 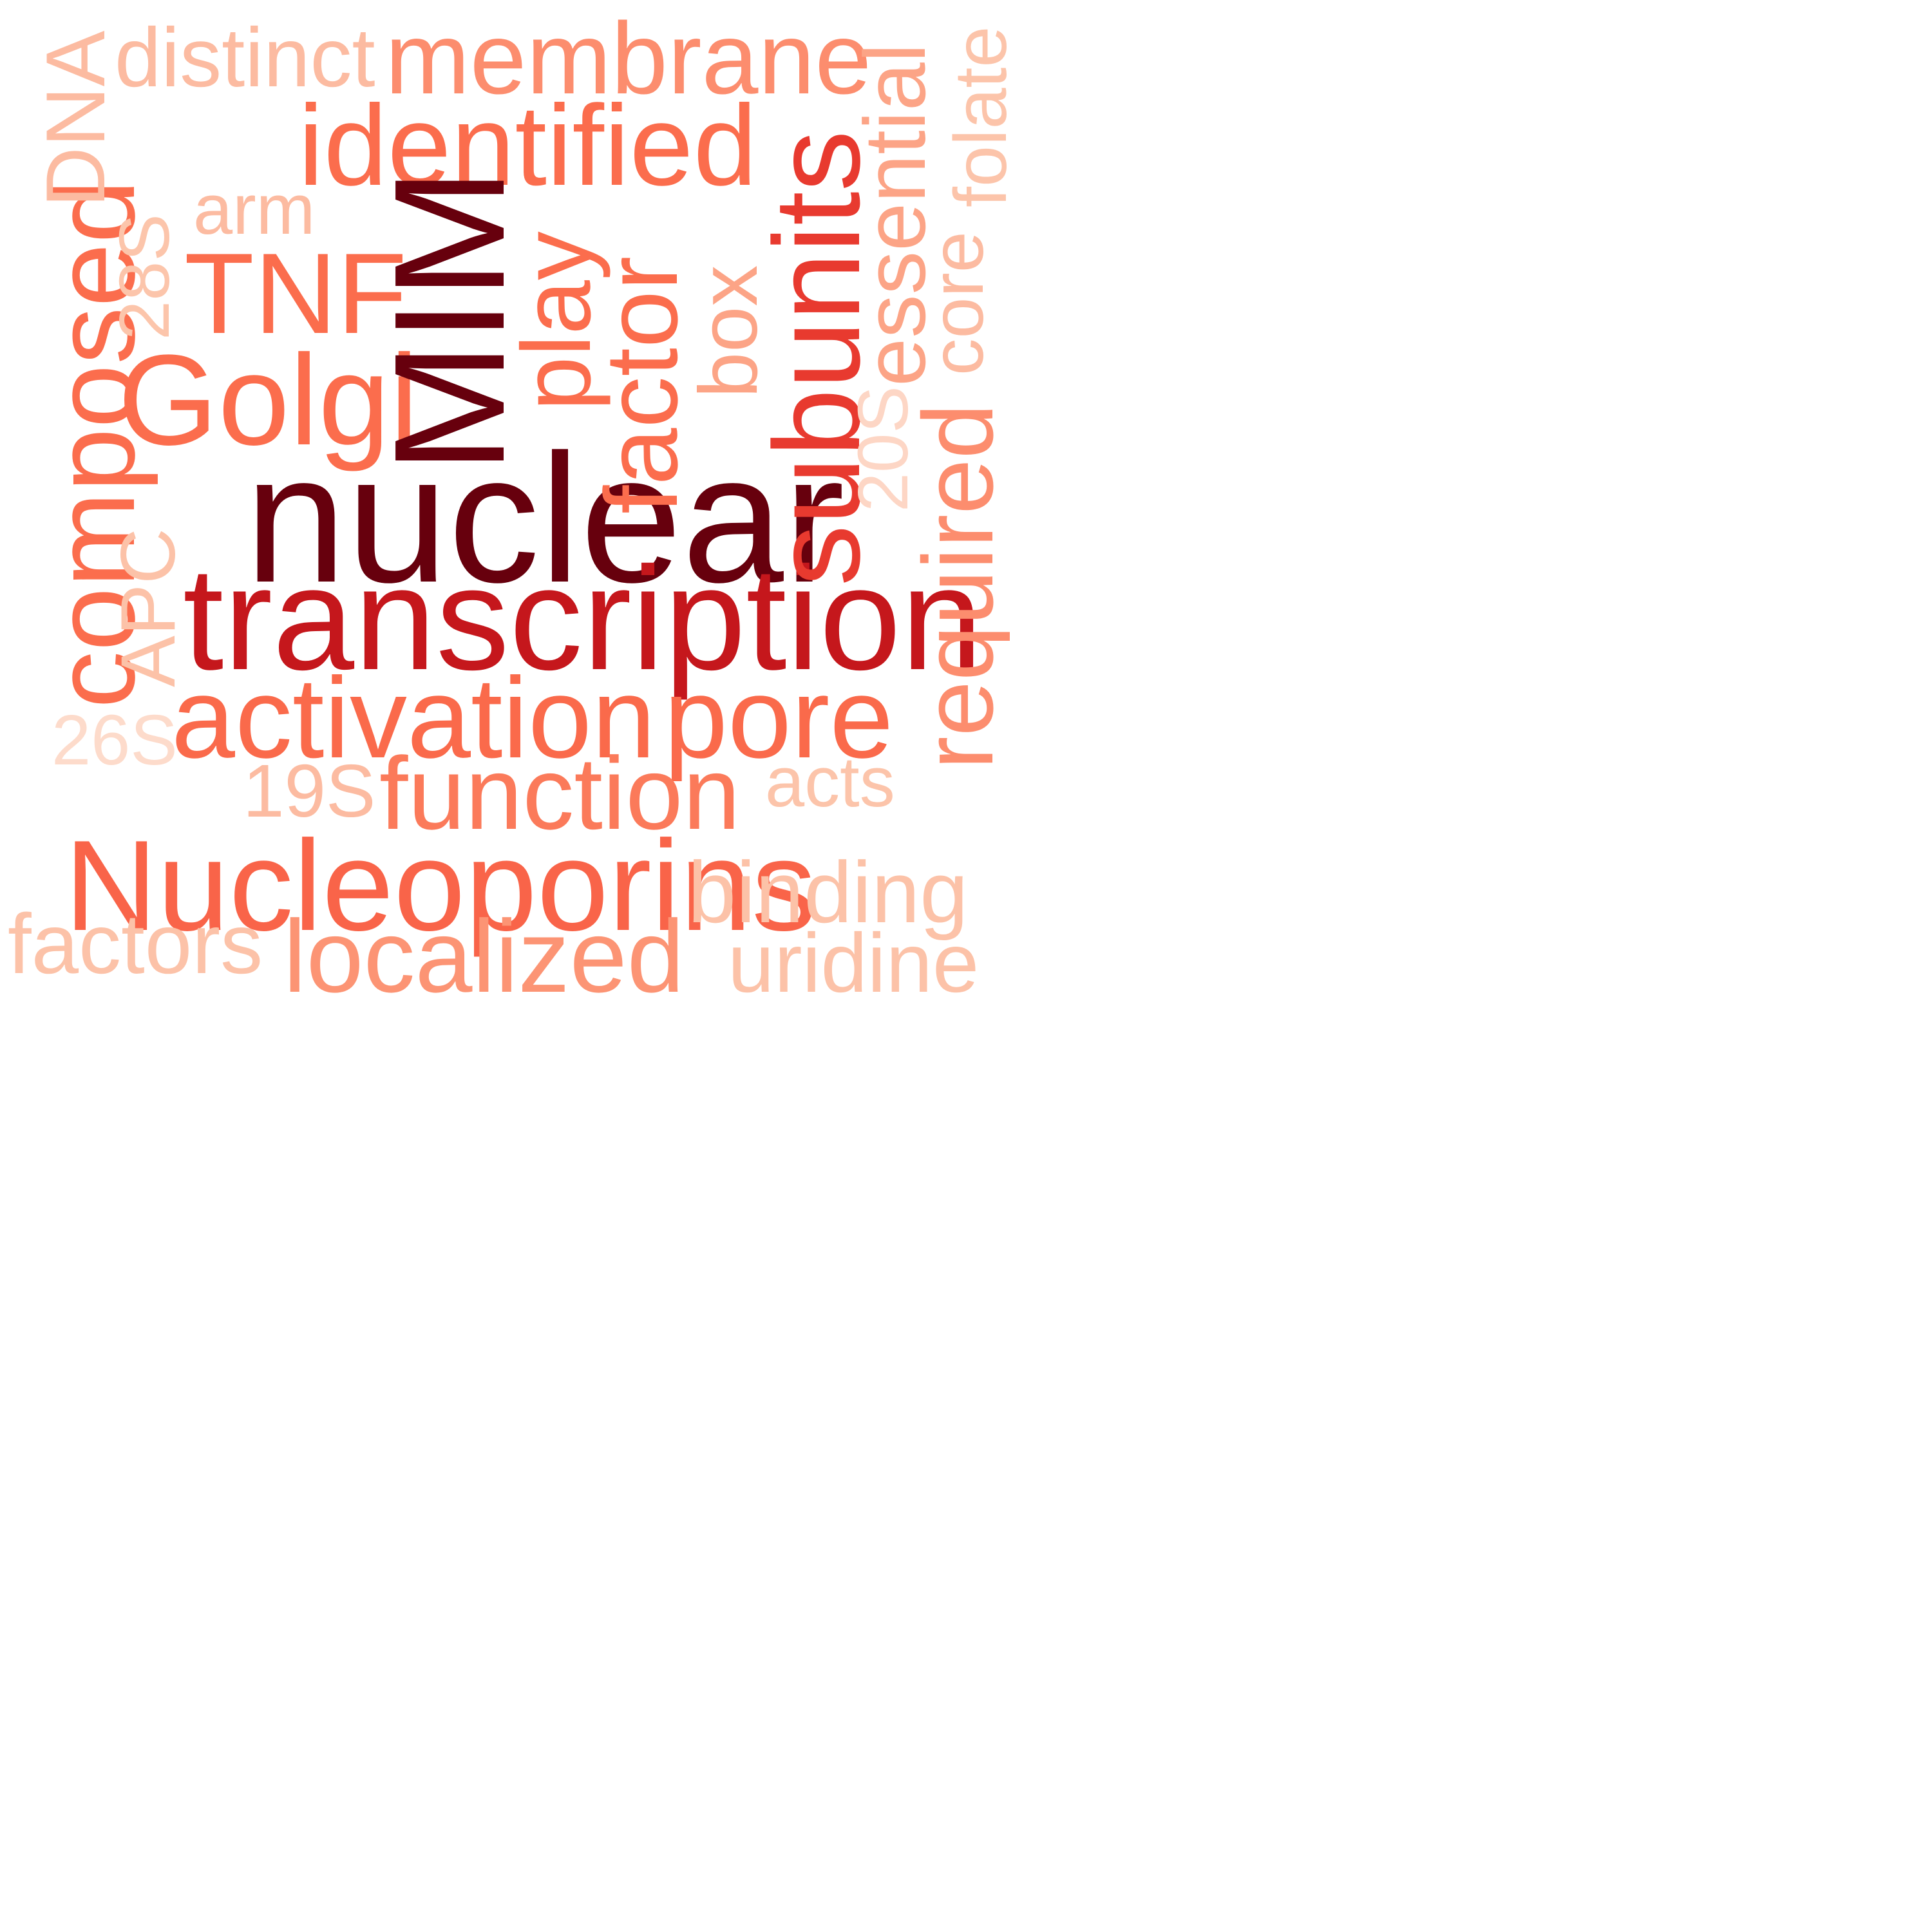 I want to click on word-required: required, so click(x=956, y=587).